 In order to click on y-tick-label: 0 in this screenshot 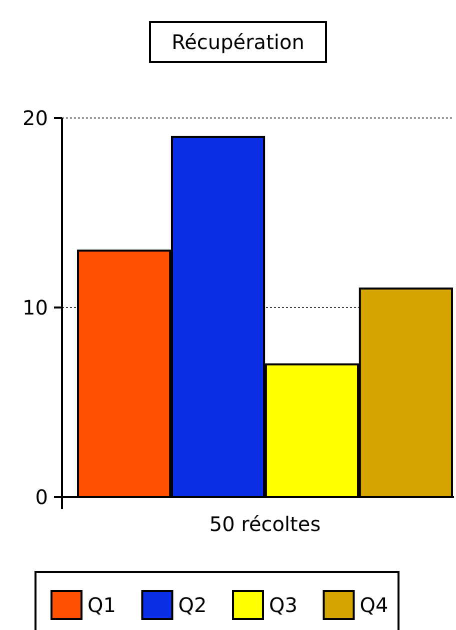, I will do `click(41, 497)`.